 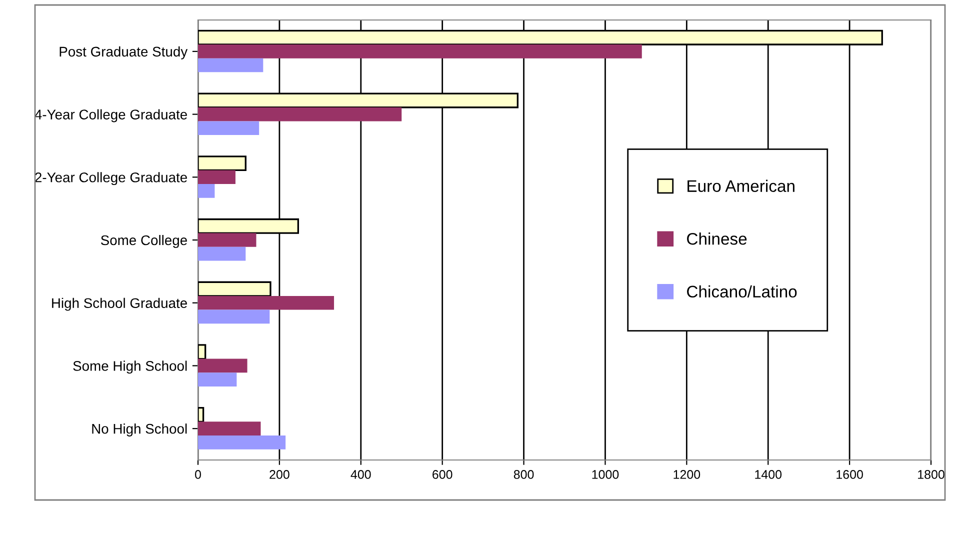 What do you see at coordinates (360, 474) in the screenshot?
I see `x-tick-label: 400` at bounding box center [360, 474].